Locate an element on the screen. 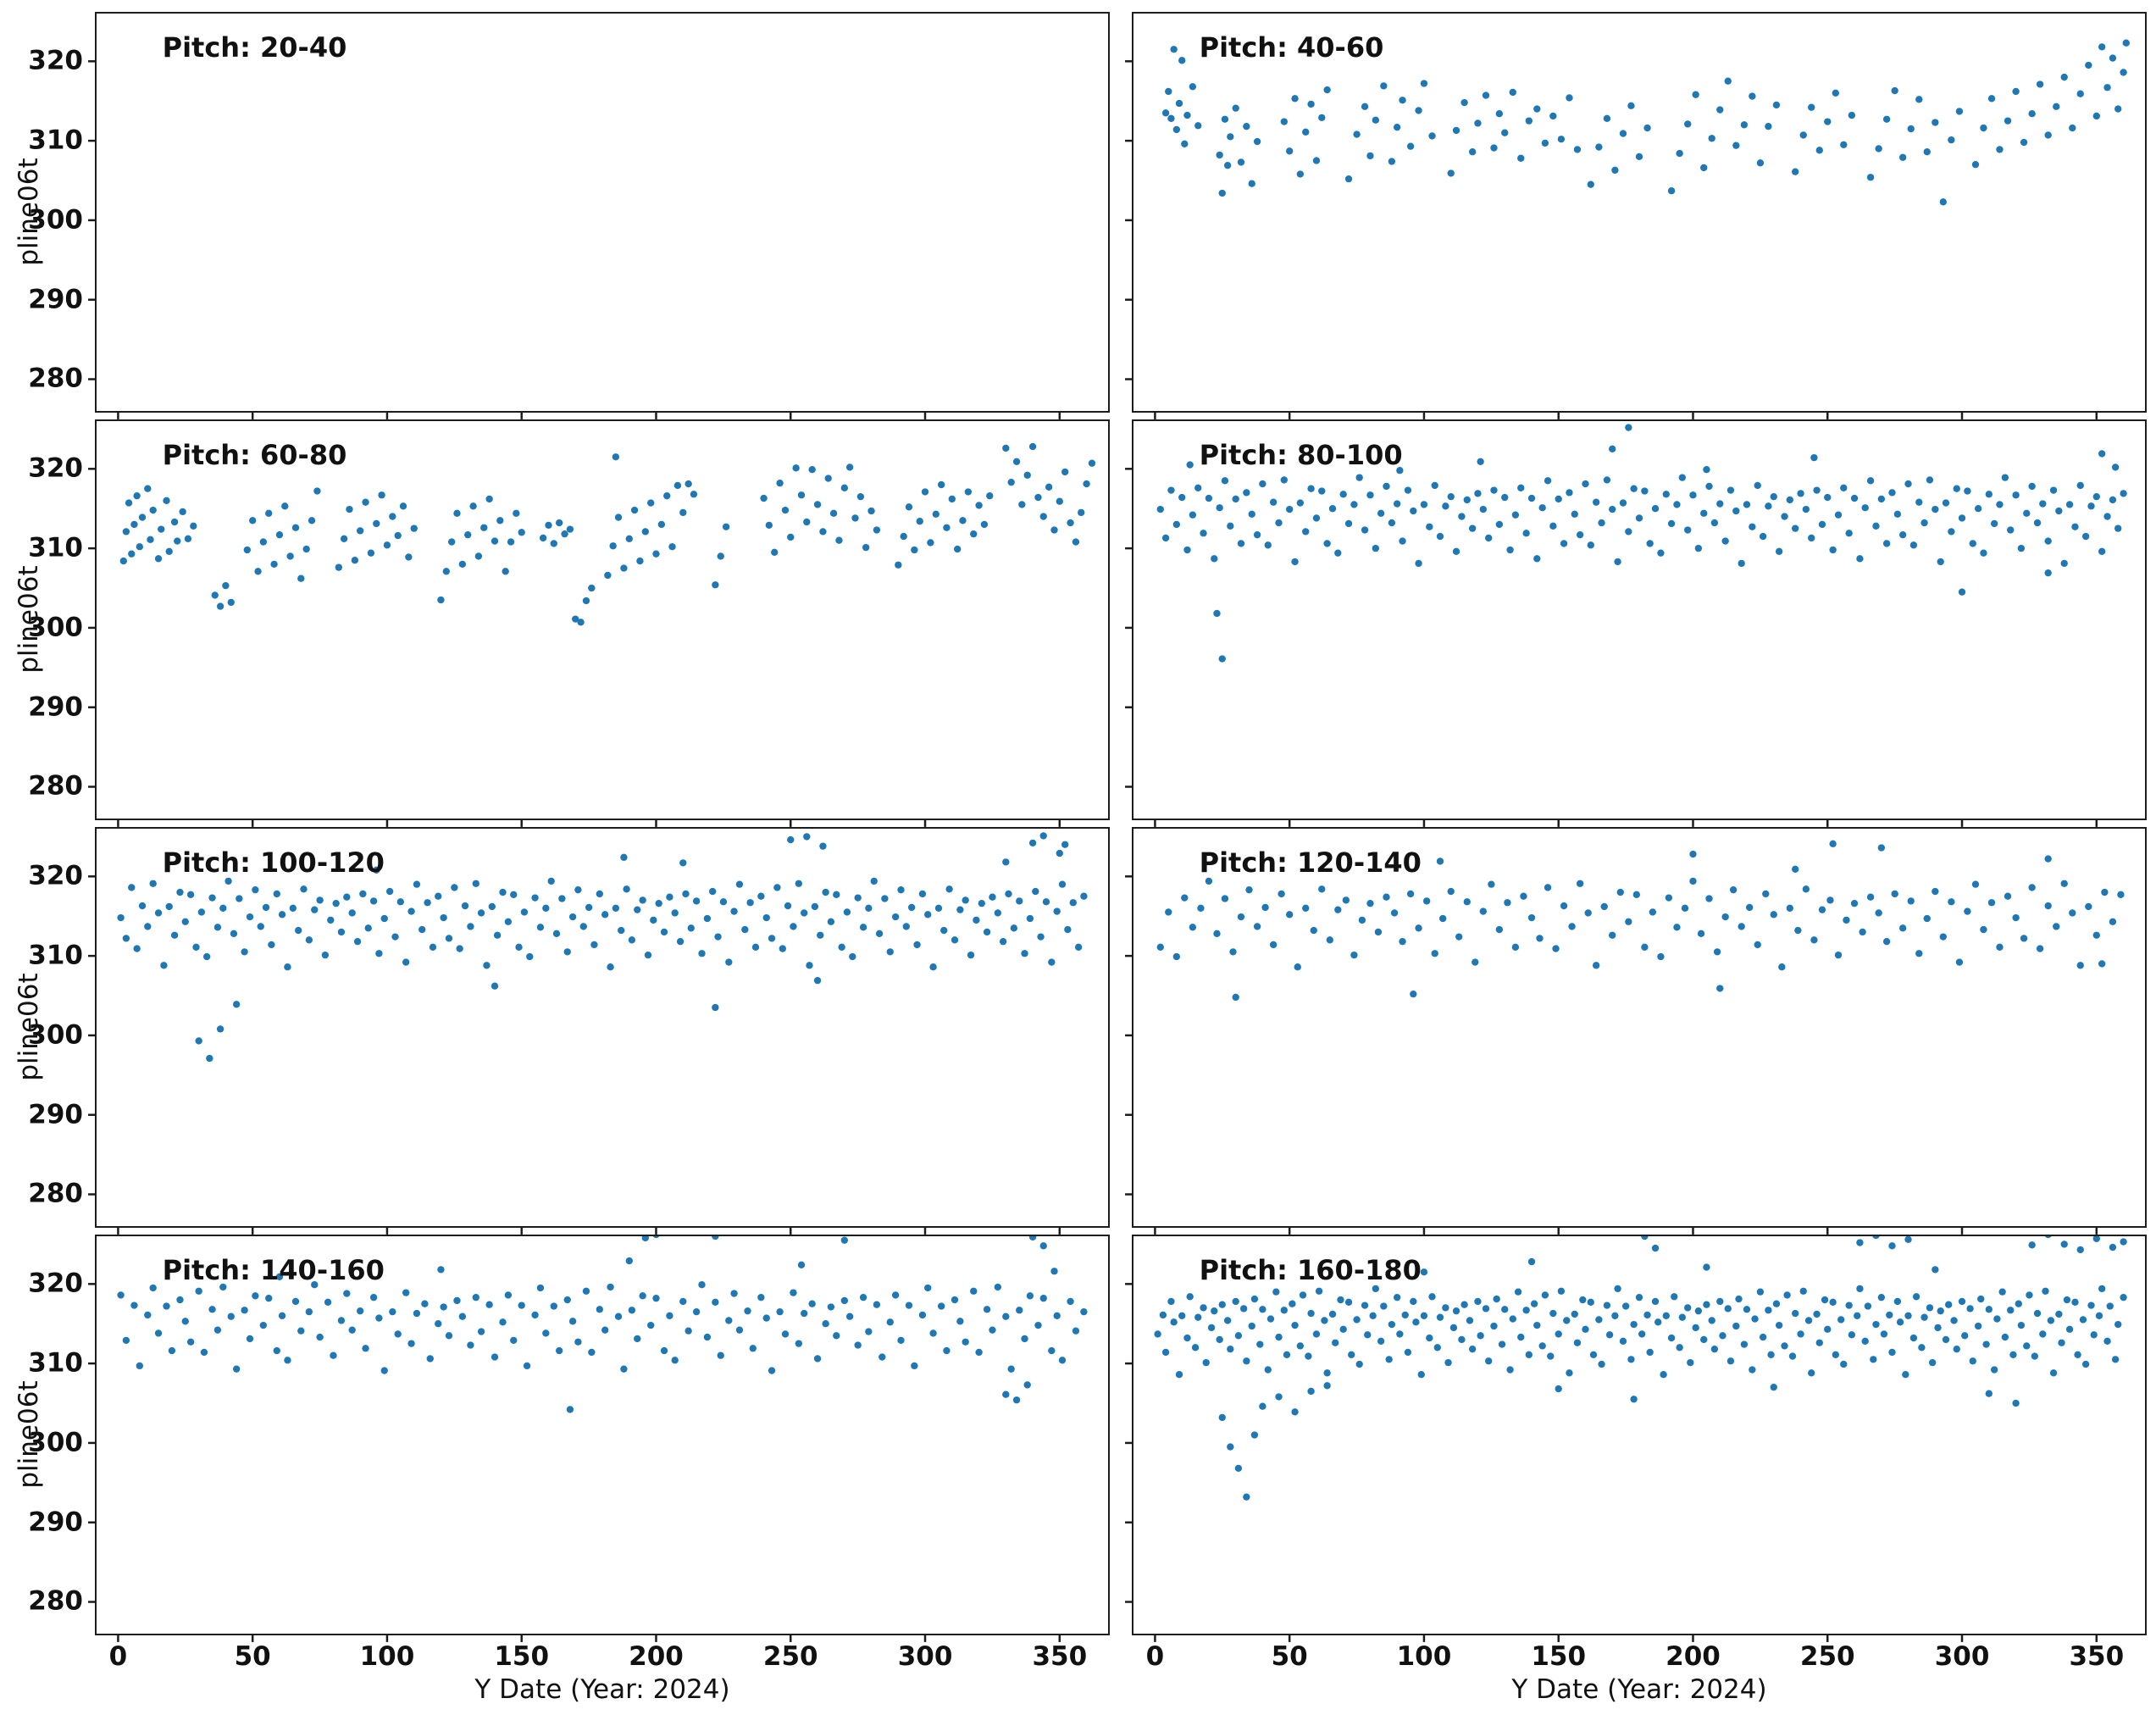  y-tick-label: 290 is located at coordinates (55, 707).